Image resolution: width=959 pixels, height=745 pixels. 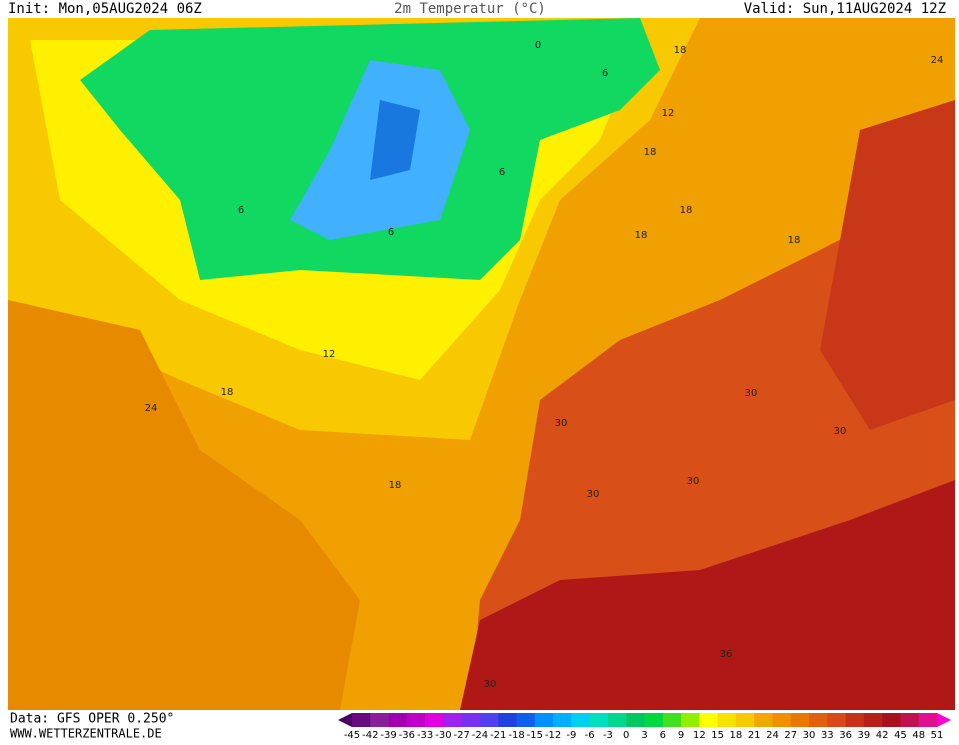 What do you see at coordinates (535, 735) in the screenshot?
I see `colorbar-label: -15` at bounding box center [535, 735].